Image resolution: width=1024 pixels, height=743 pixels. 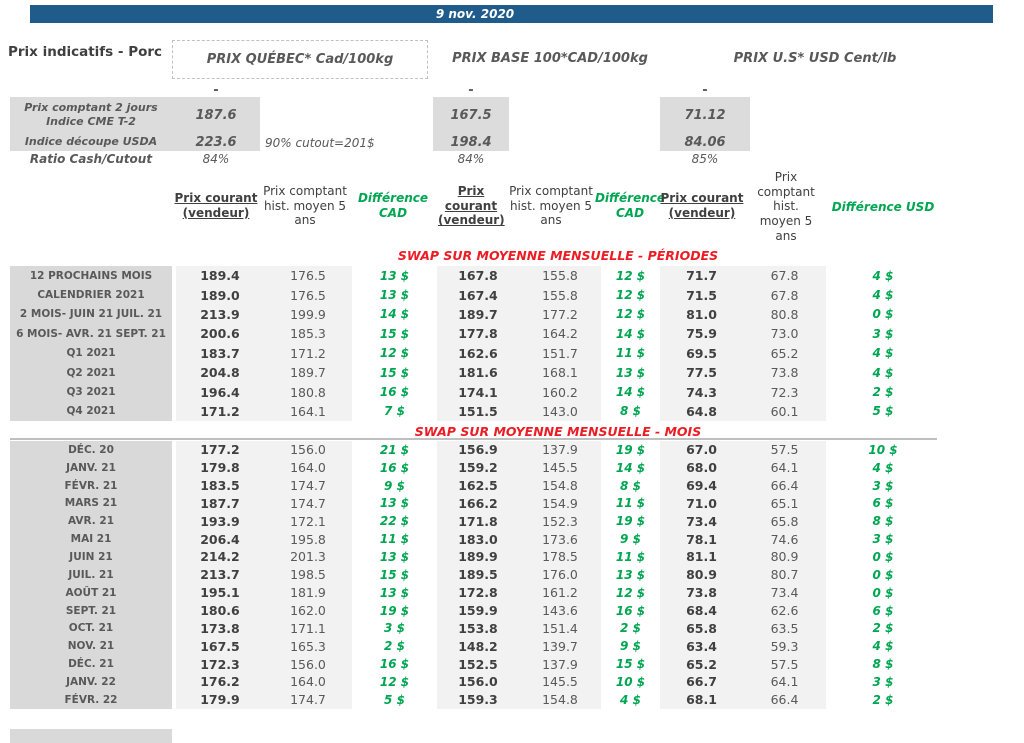 What do you see at coordinates (308, 646) in the screenshot?
I see `quebec-hist-value: 165.3` at bounding box center [308, 646].